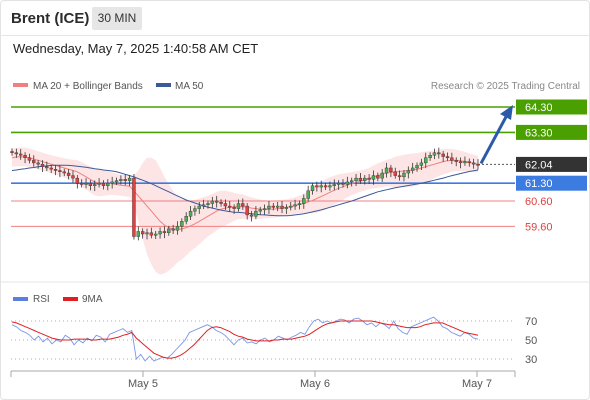 The width and height of the screenshot is (590, 400). Describe the element at coordinates (245, 190) in the screenshot. I see `ma50-line` at that location.